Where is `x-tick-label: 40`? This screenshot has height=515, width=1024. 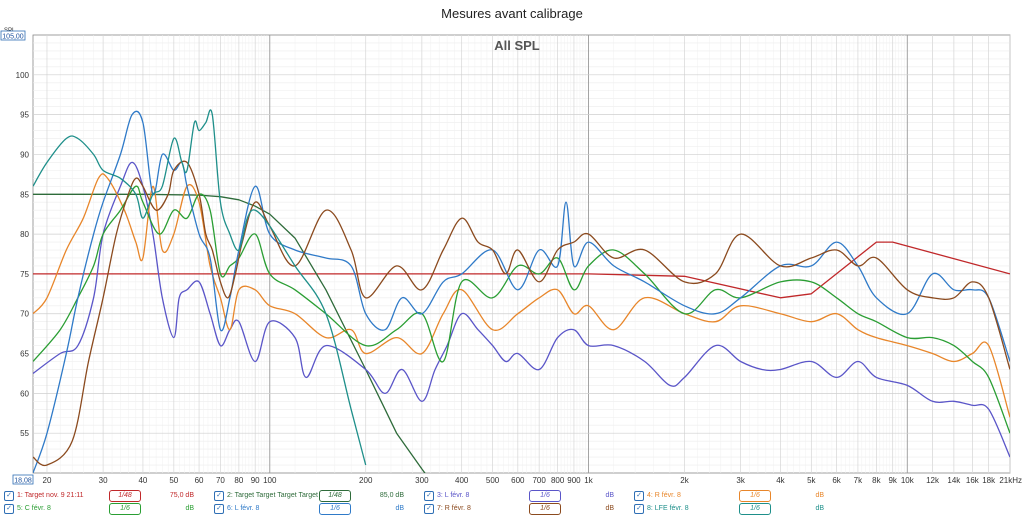 x-tick-label: 40 is located at coordinates (142, 480).